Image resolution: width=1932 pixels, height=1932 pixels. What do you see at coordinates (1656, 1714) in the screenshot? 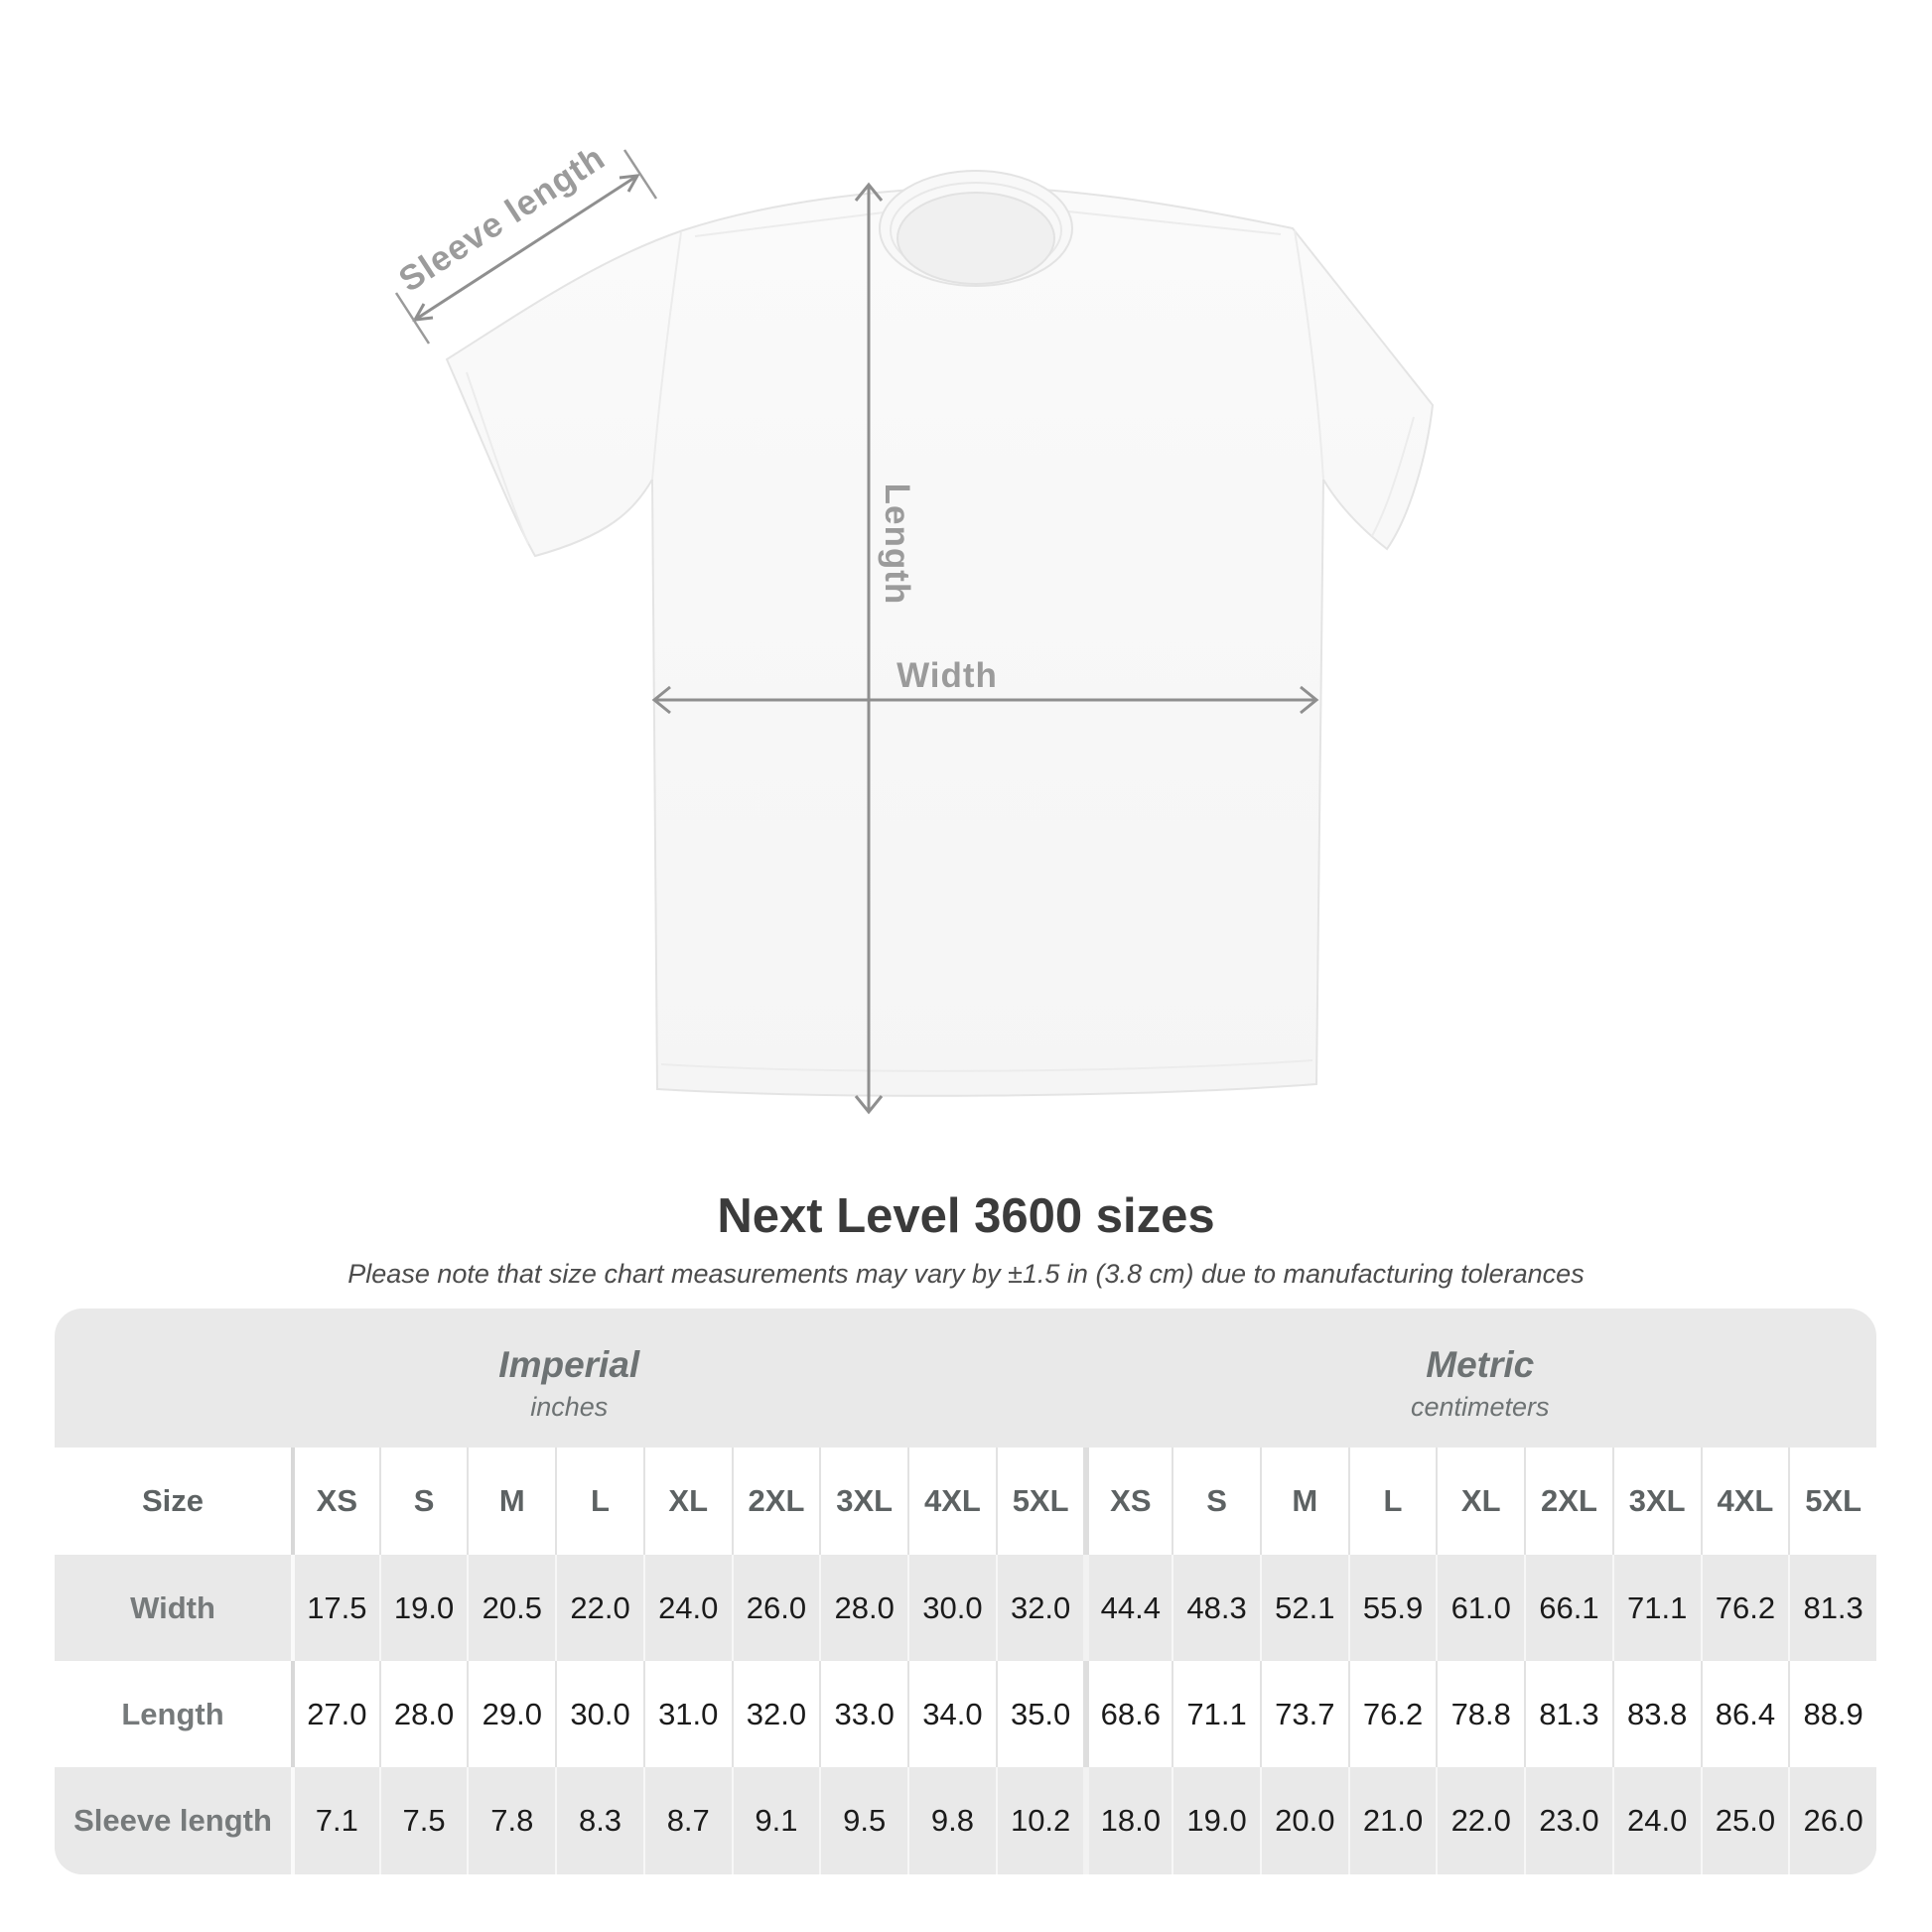
I see `measurement-cell: 83.8` at bounding box center [1656, 1714].